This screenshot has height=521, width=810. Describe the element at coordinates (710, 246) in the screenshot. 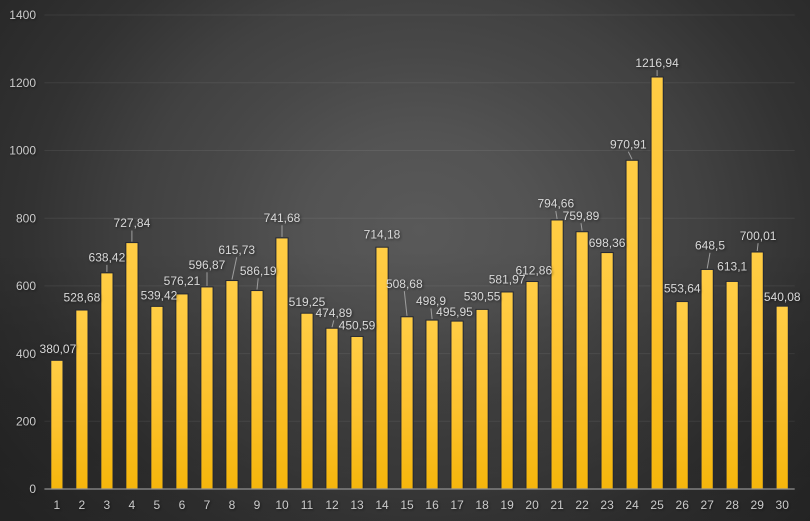

I see `svg-text: 648,5` at that location.